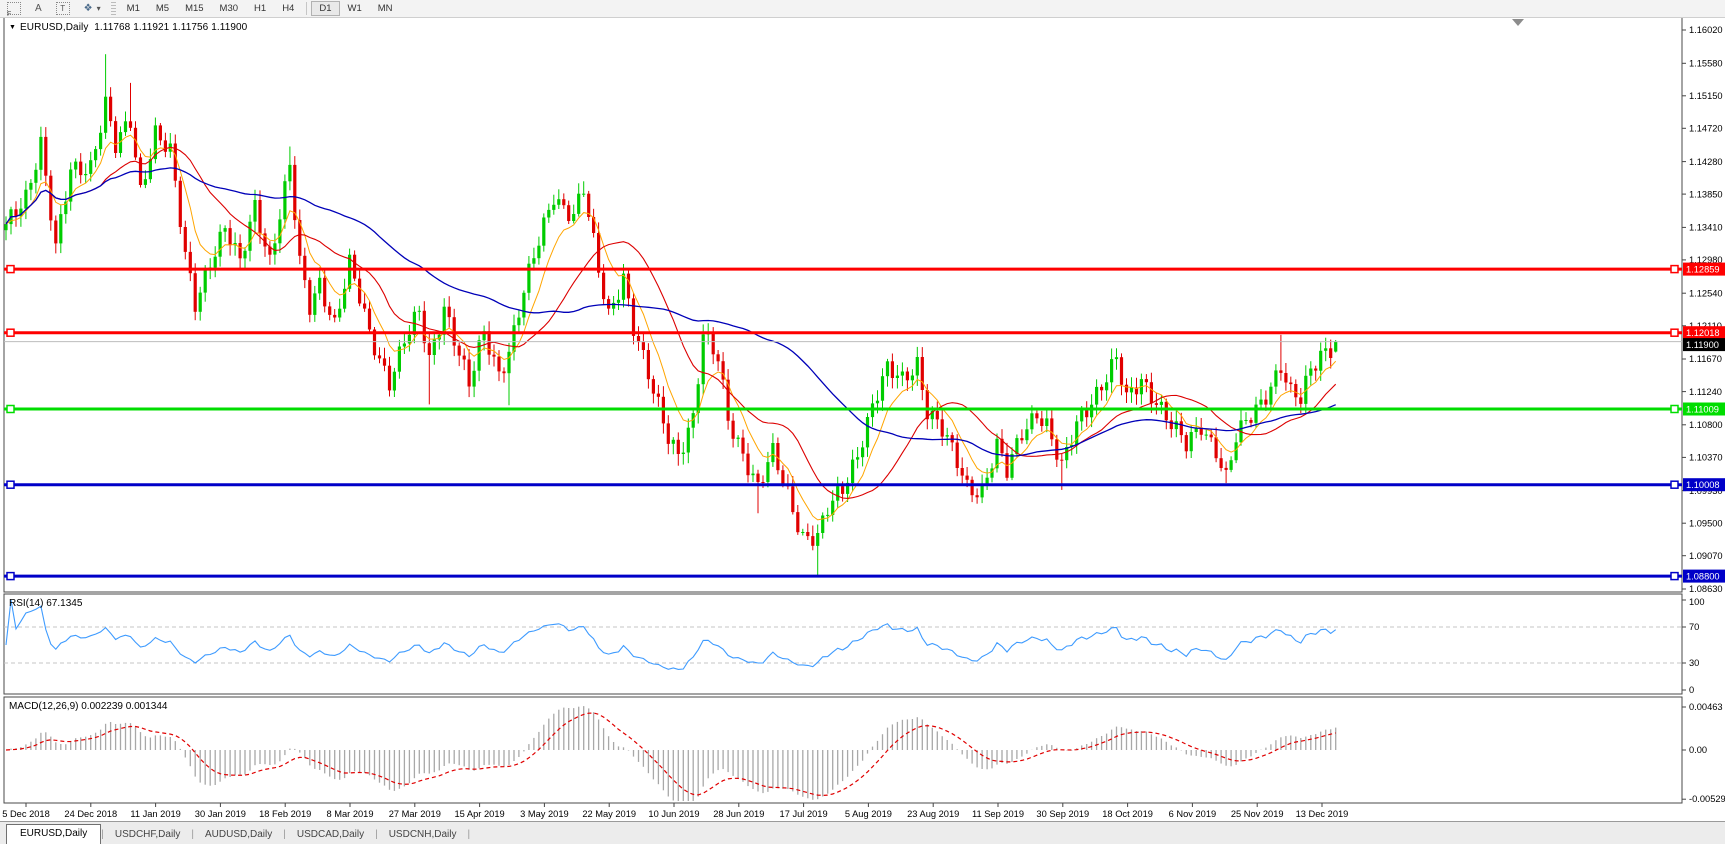 This screenshot has width=1725, height=844. I want to click on rsi-panel-frame, so click(843, 644).